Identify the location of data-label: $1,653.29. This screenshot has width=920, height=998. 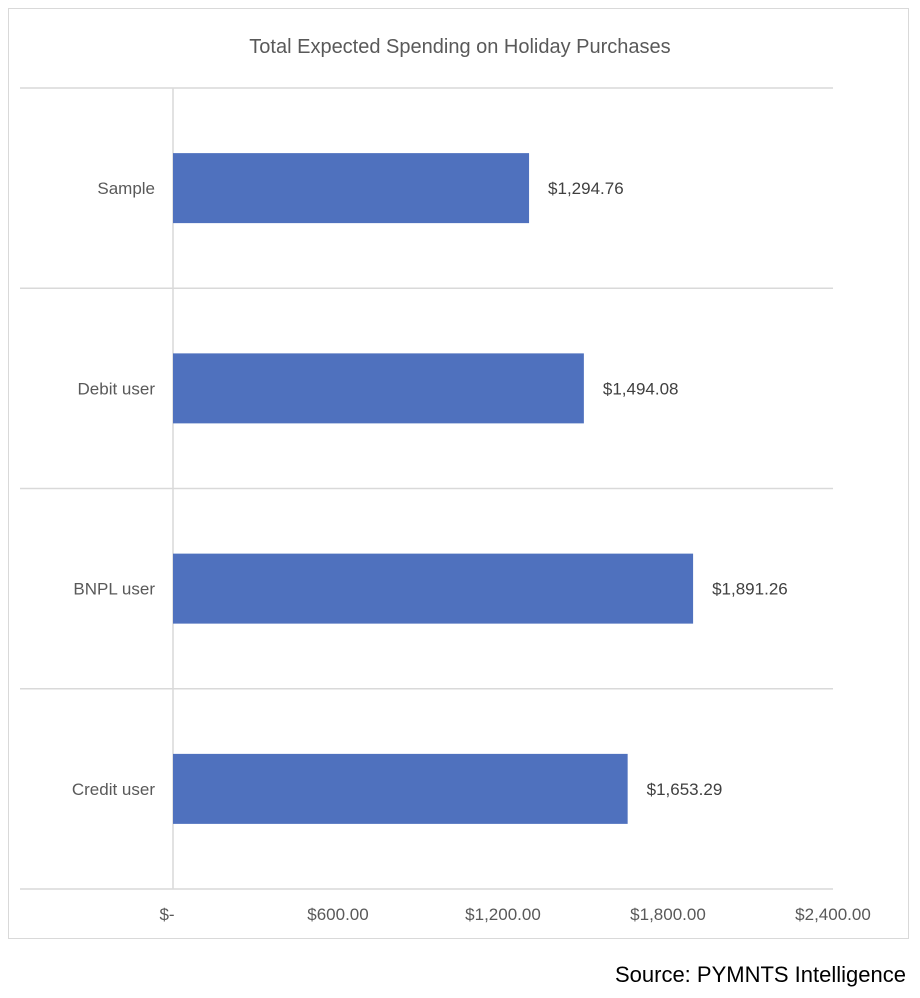
(685, 789).